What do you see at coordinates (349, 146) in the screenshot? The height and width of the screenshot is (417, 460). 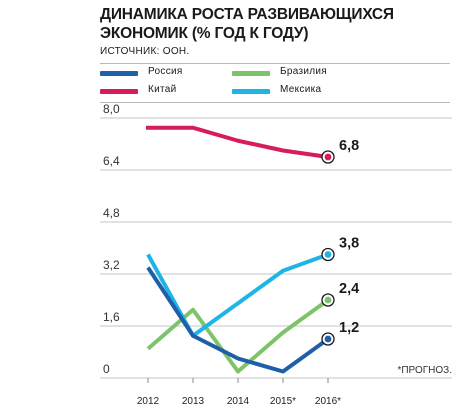 I see `end-value-label: 6,8` at bounding box center [349, 146].